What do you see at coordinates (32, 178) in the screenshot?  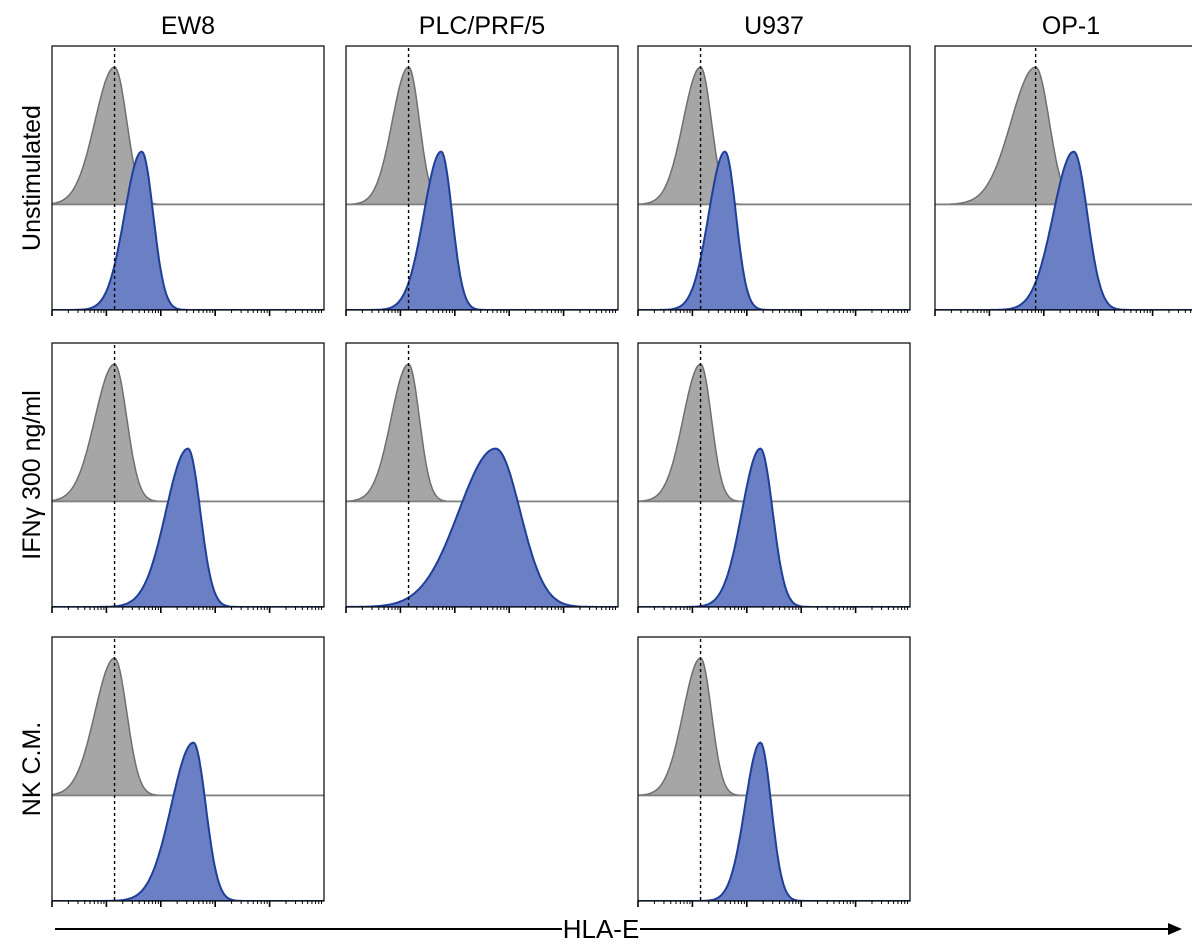 I see `row-title: Unstimulated` at bounding box center [32, 178].